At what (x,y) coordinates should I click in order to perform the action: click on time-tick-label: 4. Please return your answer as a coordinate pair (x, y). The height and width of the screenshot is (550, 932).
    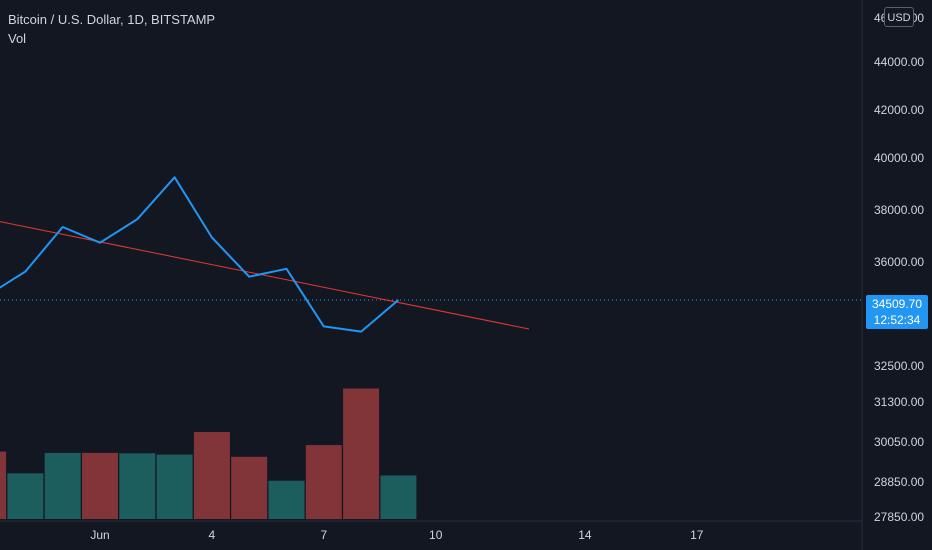
    Looking at the image, I should click on (212, 535).